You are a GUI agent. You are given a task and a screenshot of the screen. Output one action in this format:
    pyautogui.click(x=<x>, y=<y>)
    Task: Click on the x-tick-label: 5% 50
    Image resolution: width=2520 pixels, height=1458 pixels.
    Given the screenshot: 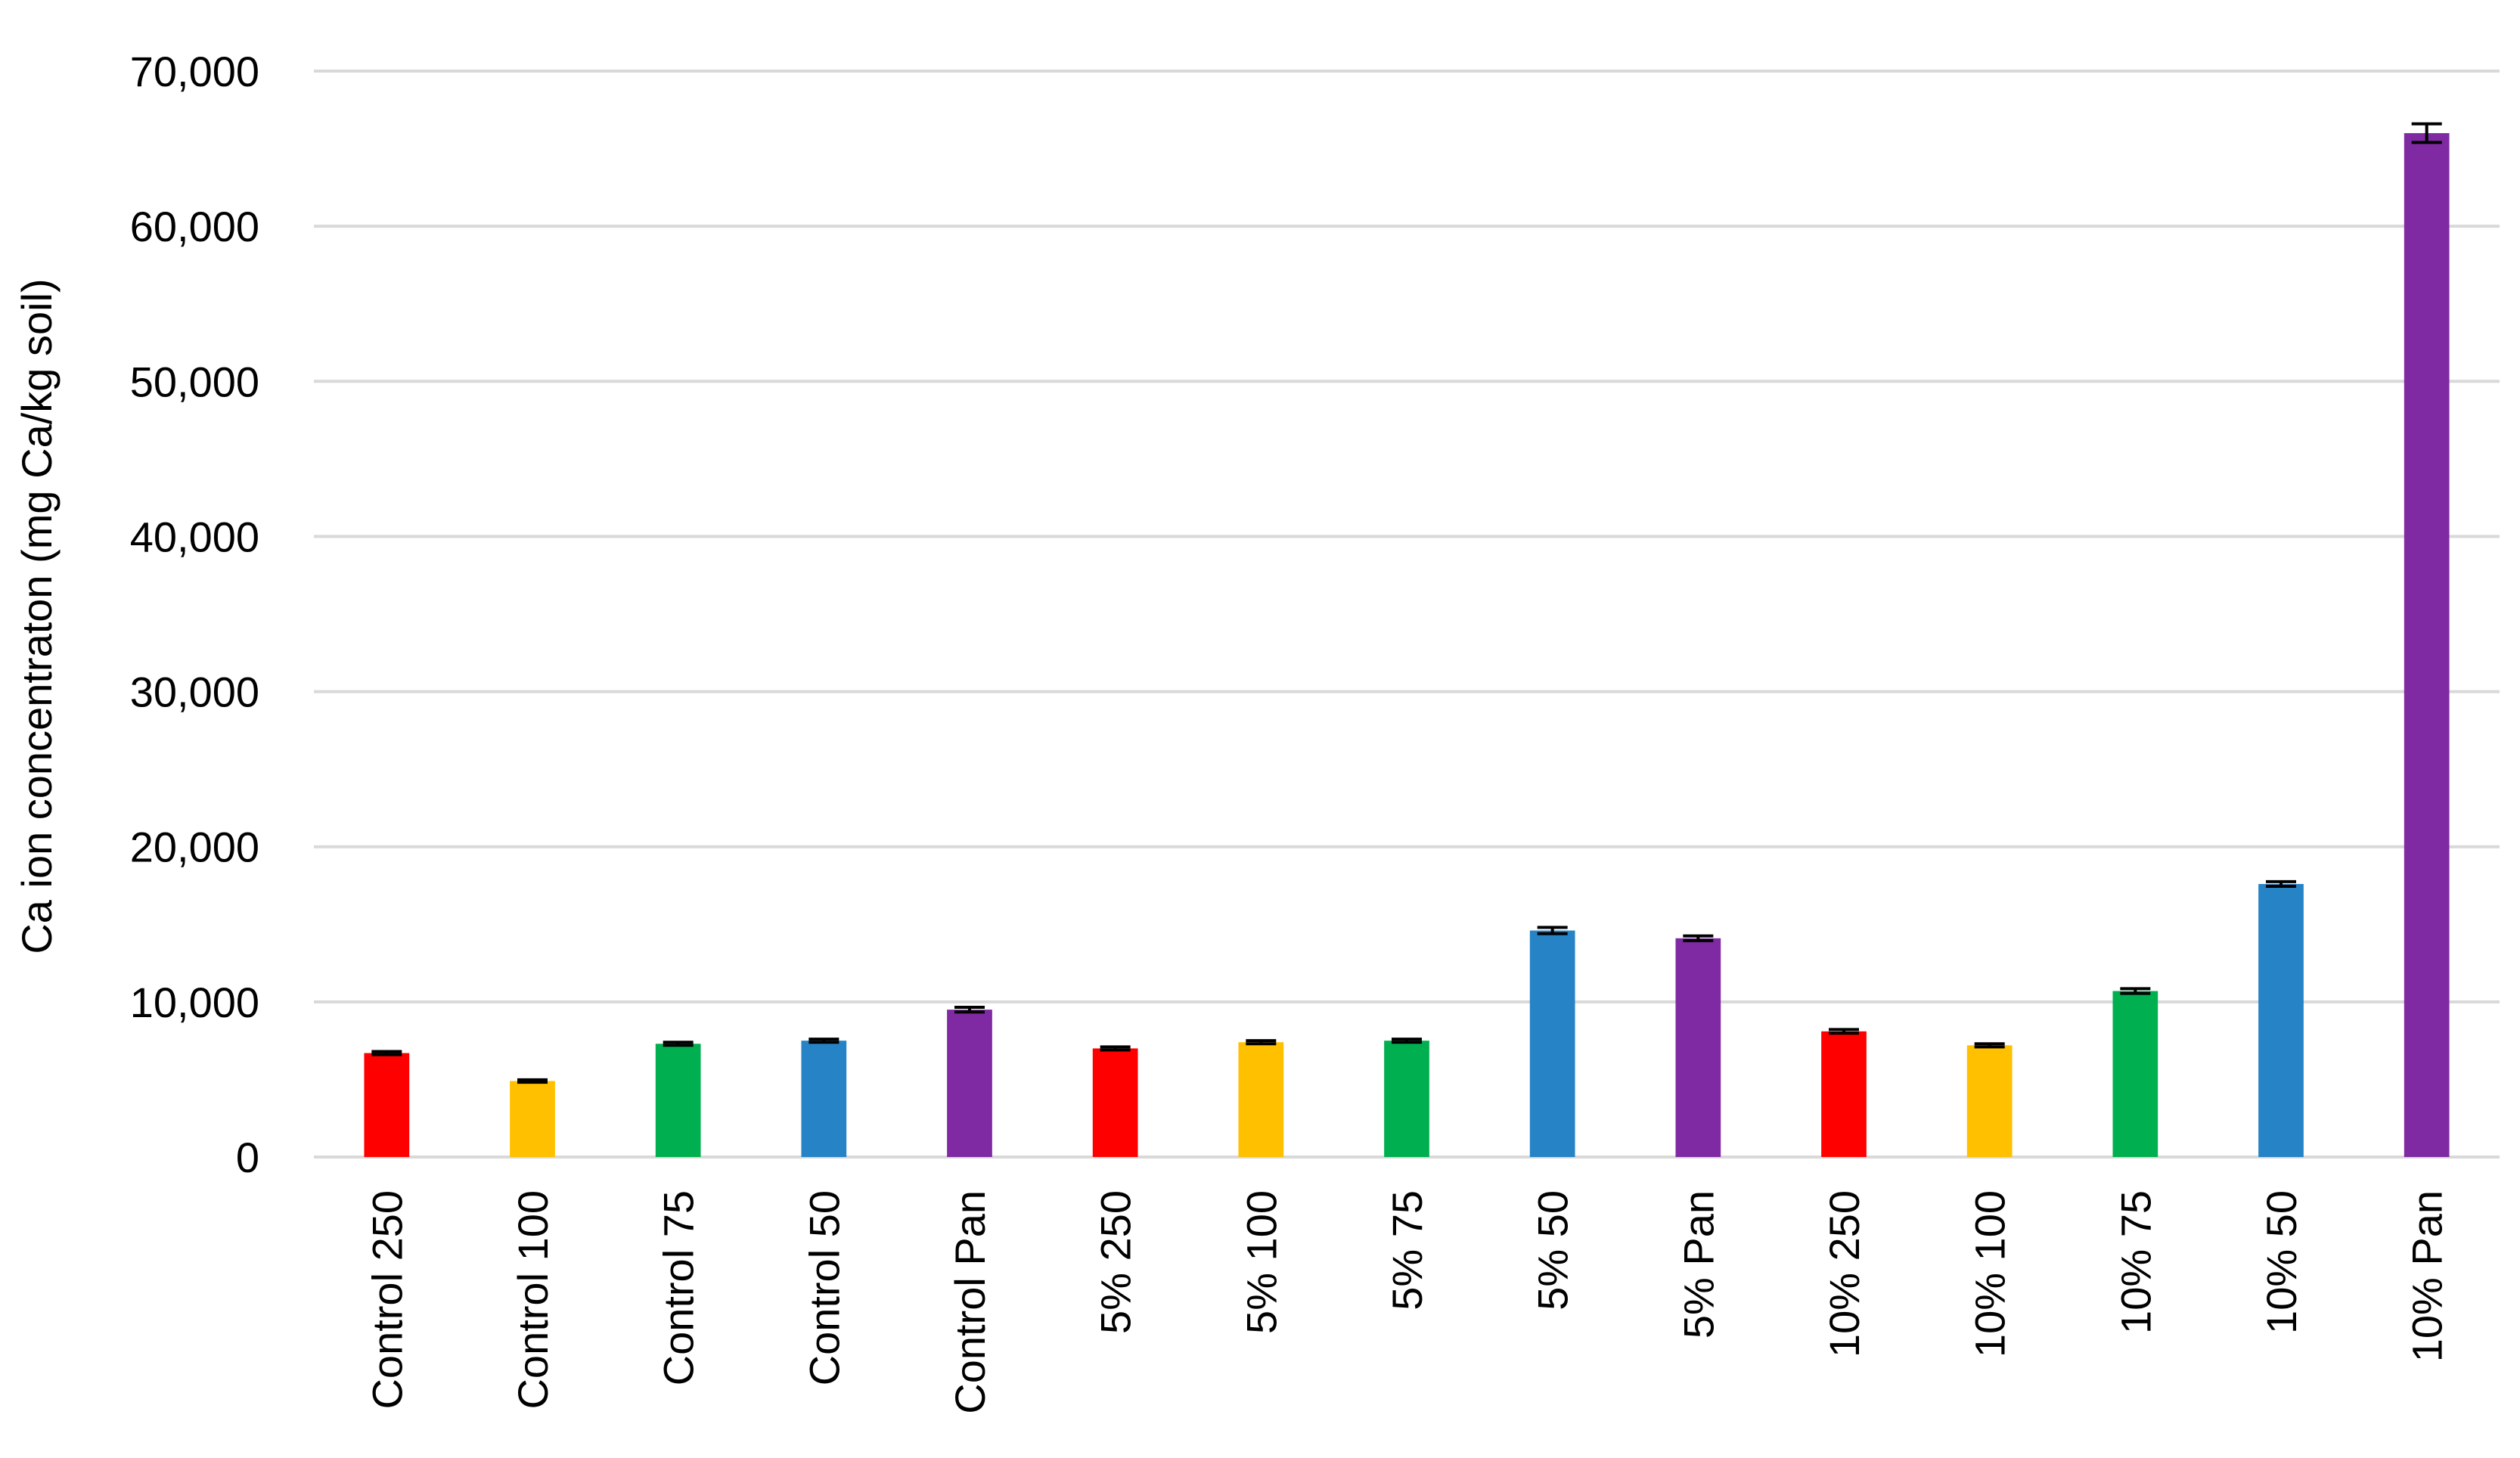 What is the action you would take?
    pyautogui.click(x=1553, y=1250)
    